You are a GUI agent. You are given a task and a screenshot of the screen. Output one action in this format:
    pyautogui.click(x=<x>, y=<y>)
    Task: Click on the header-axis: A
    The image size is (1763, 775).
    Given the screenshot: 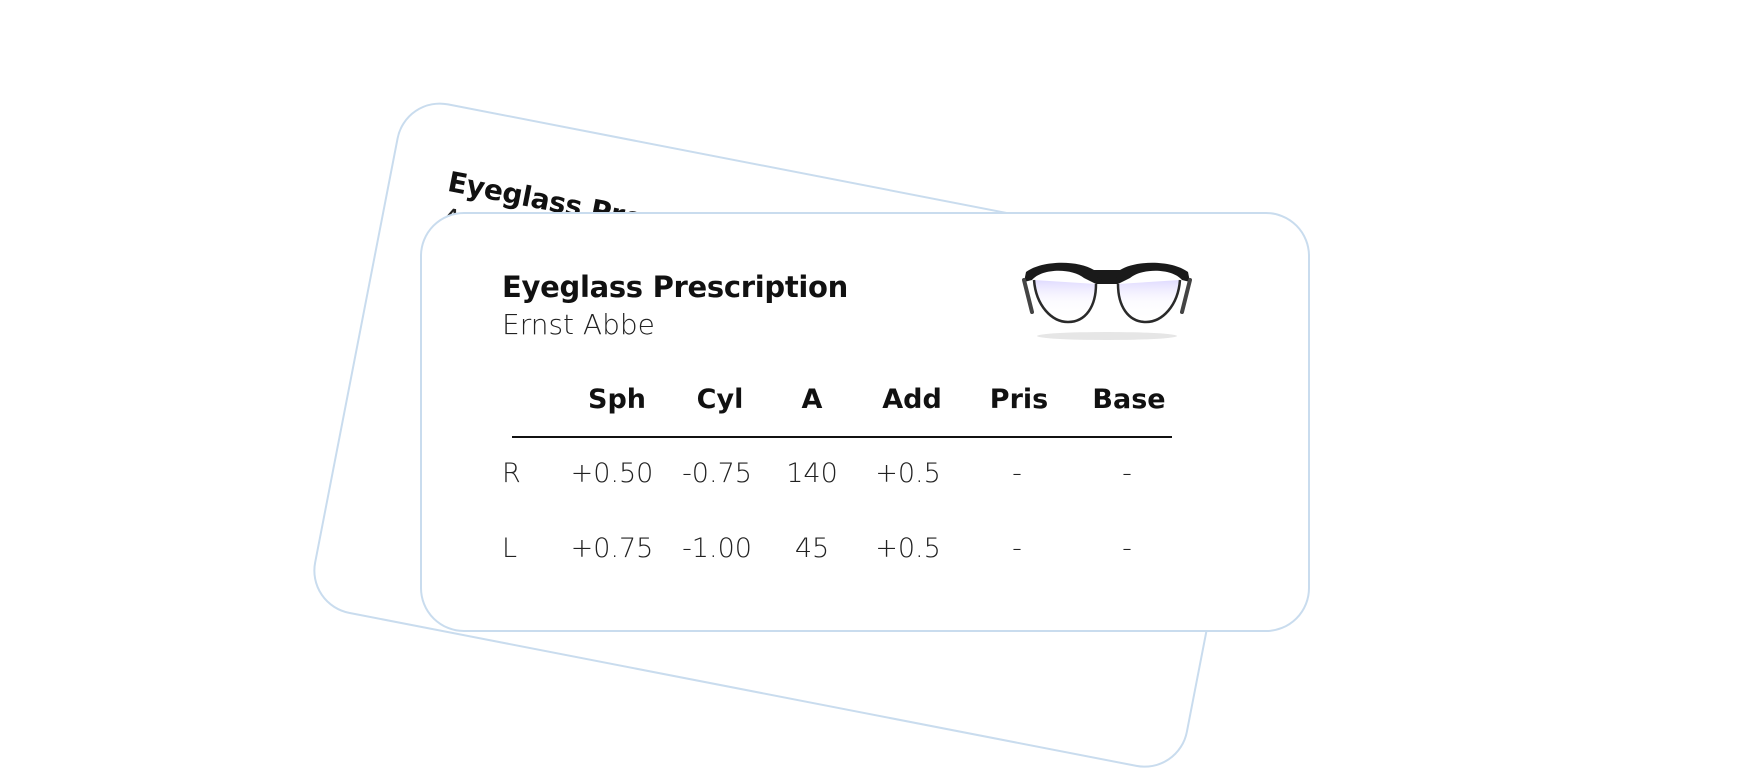 What is the action you would take?
    pyautogui.click(x=812, y=399)
    